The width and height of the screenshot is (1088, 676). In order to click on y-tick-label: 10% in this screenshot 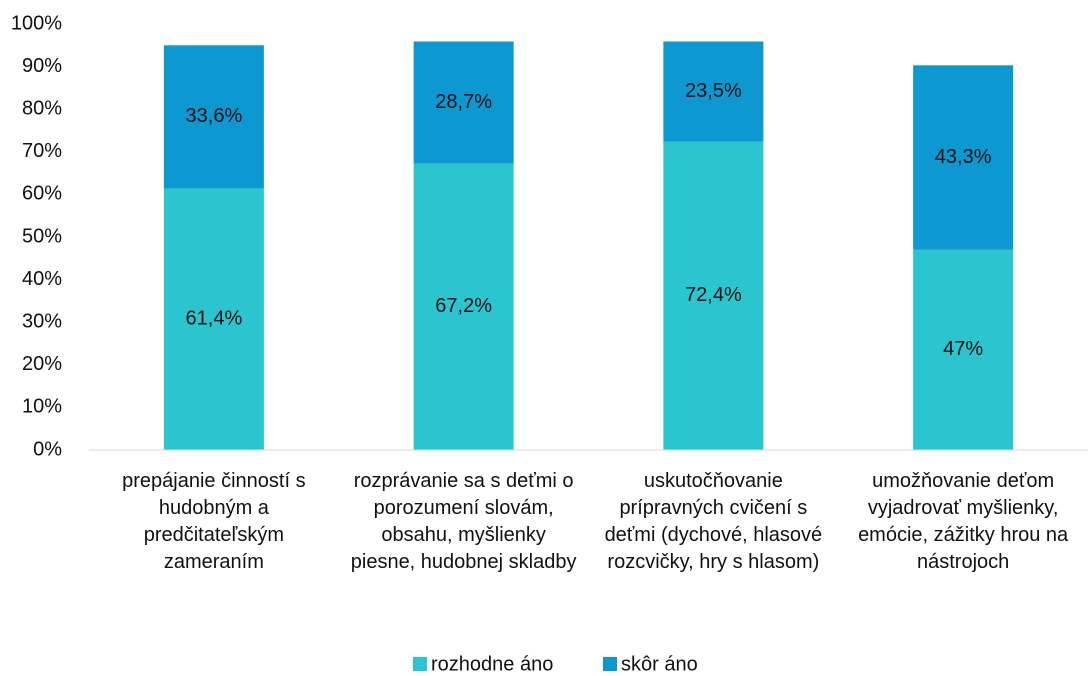, I will do `click(42, 407)`.